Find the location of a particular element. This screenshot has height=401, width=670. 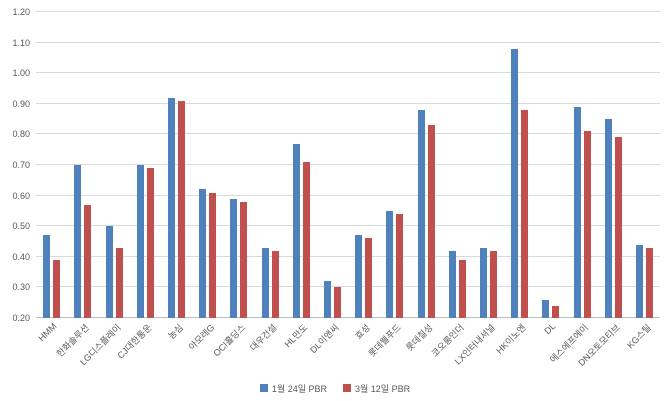

bar-group: LX인터내셔널 is located at coordinates (478, 189).